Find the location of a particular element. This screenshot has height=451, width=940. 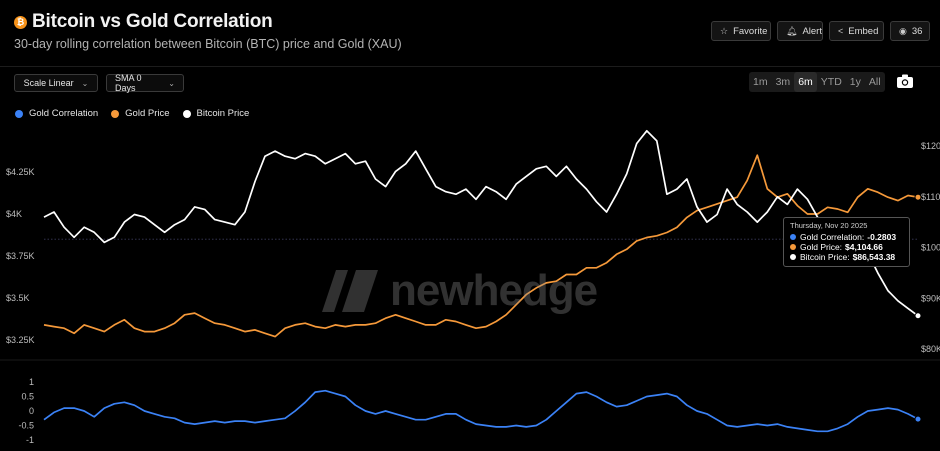

scale-label: Scale Linear is located at coordinates (48, 83).